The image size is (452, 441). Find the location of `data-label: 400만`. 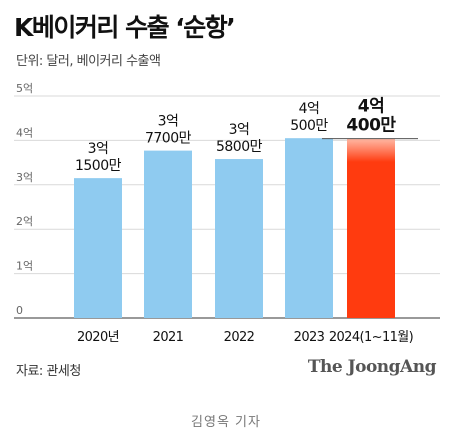

data-label: 400만 is located at coordinates (371, 126).